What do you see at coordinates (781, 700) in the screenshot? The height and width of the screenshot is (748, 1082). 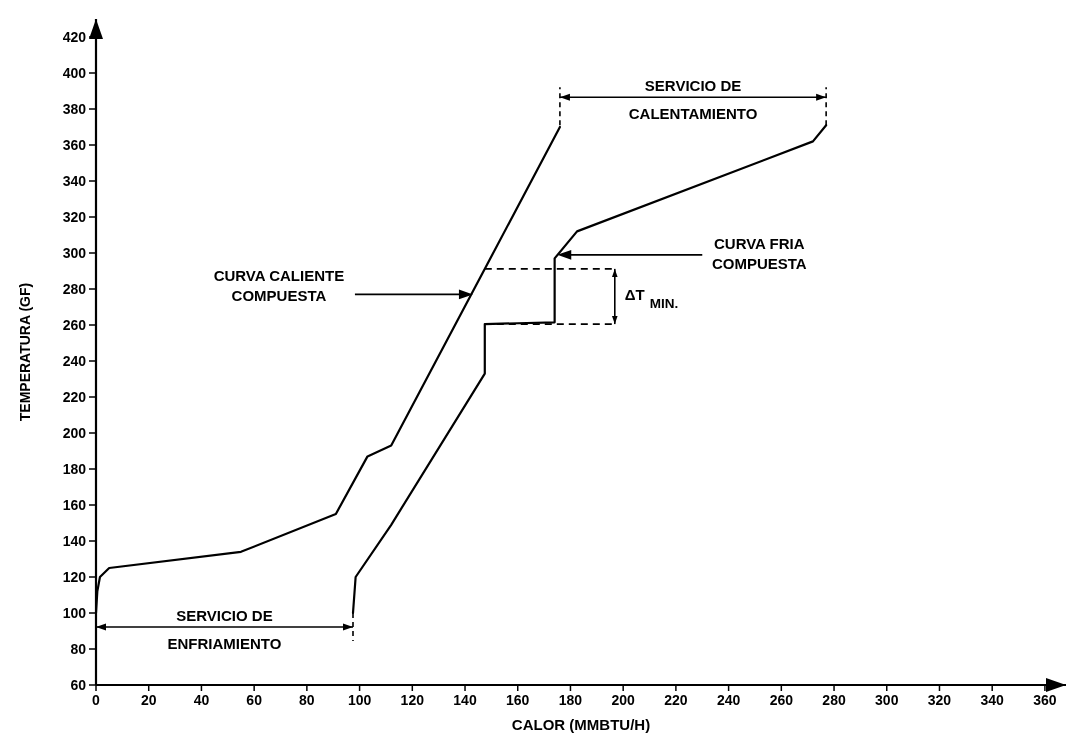 I see `x-tick-label: 260` at bounding box center [781, 700].